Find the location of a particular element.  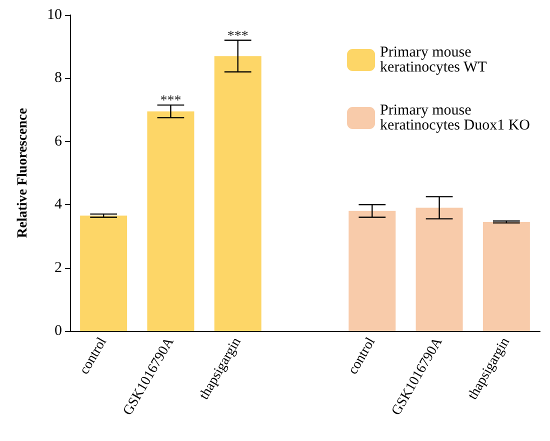

y-tick-label: 4 is located at coordinates (58, 204).